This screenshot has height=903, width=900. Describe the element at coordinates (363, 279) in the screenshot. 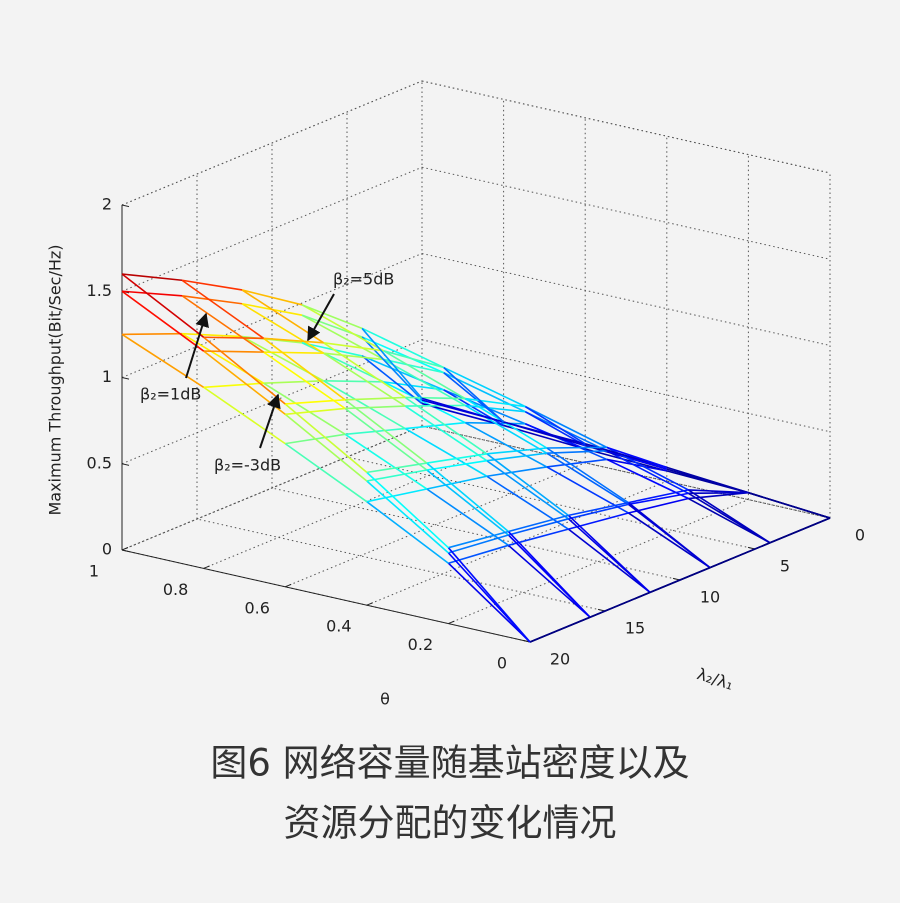

I see `annotation: β₂=5dB` at that location.